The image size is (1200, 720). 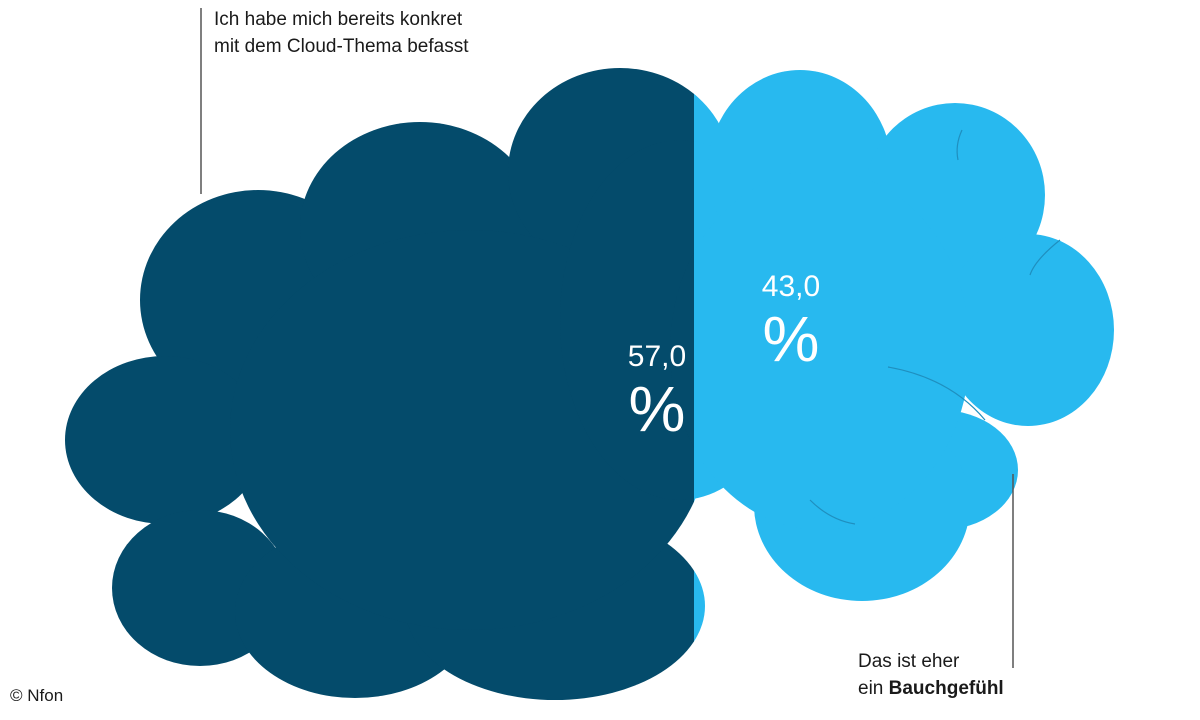 I want to click on annotation-gut-feeling: Das ist eher ein Bauchgefühl, so click(x=931, y=675).